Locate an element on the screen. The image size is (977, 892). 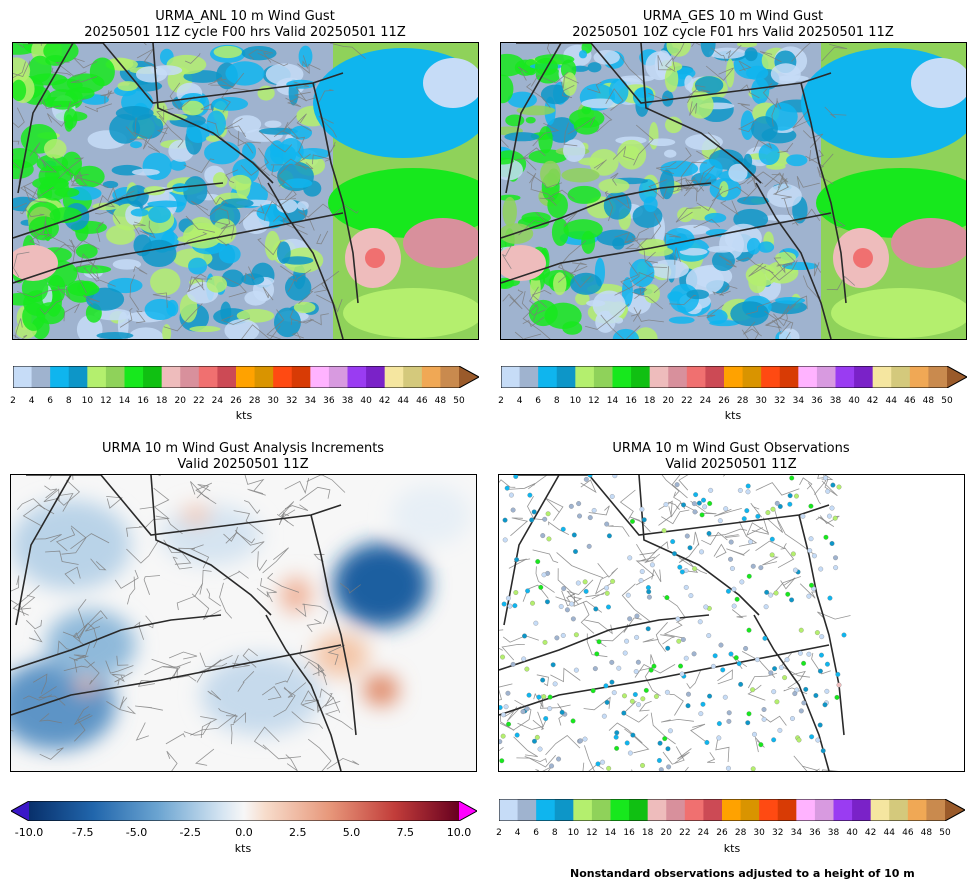
colorbar-tick-label: 10 is located at coordinates (573, 833).